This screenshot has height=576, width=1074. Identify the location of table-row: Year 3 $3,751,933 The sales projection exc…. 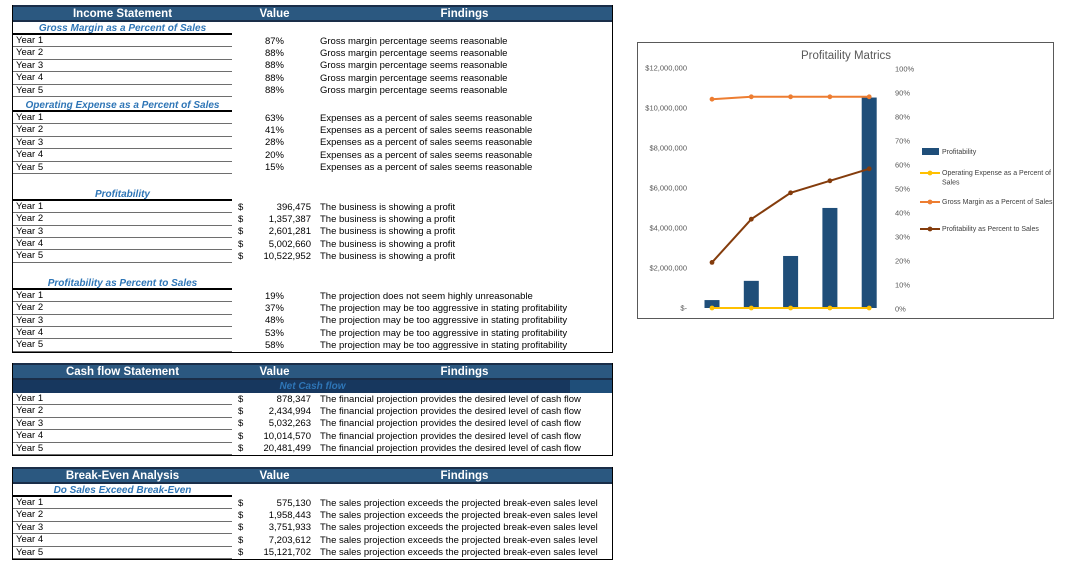
(312, 528).